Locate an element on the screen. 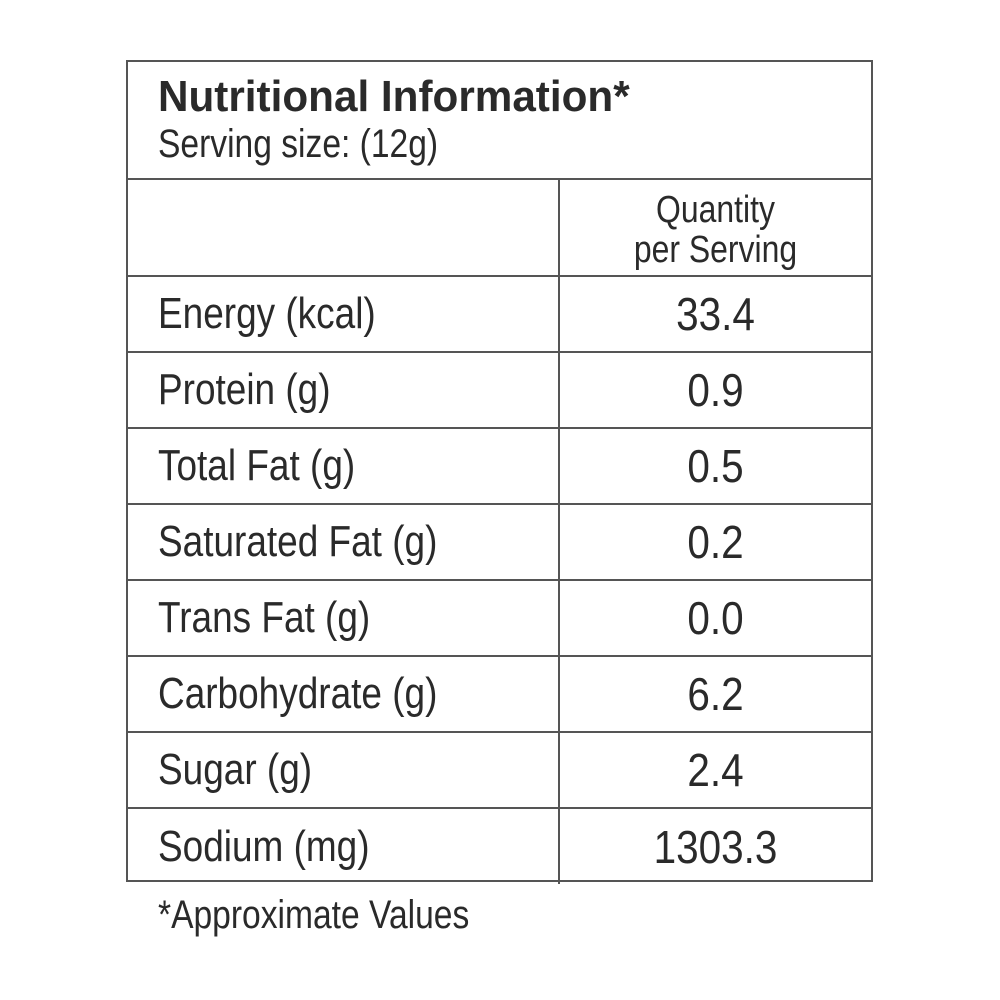 This screenshot has width=1000, height=1000. nutrient-name: Saturated Fat (g) is located at coordinates (298, 541).